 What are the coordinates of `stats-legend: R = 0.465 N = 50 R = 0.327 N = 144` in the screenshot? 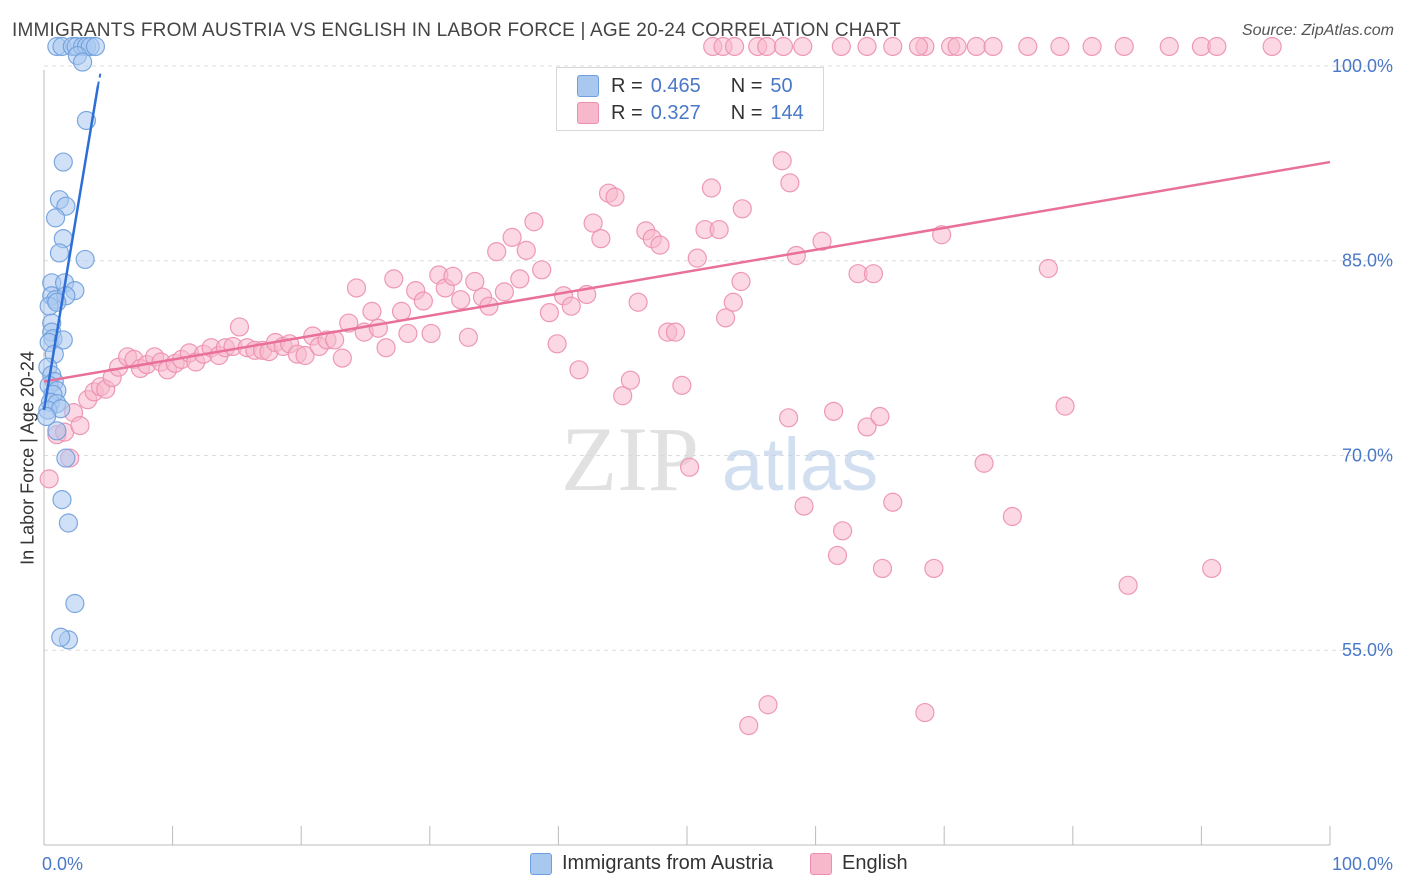 It's located at (690, 99).